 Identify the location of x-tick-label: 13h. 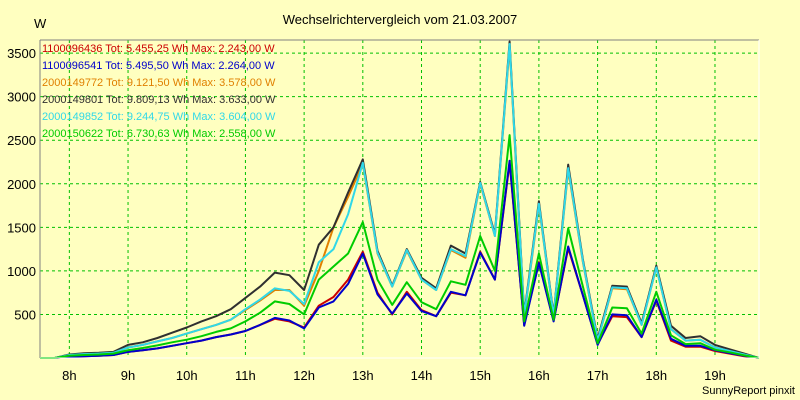
(363, 375).